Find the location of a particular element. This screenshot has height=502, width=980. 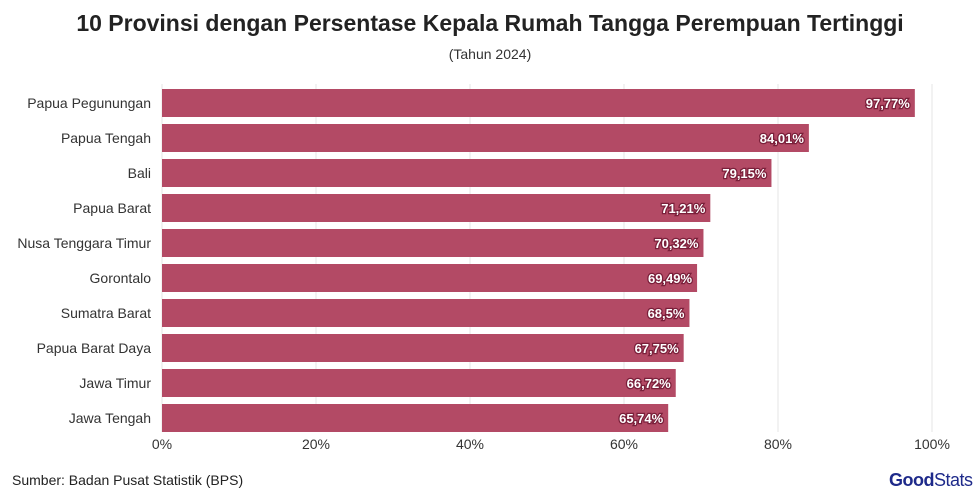

logo-rest: Stats is located at coordinates (953, 480).